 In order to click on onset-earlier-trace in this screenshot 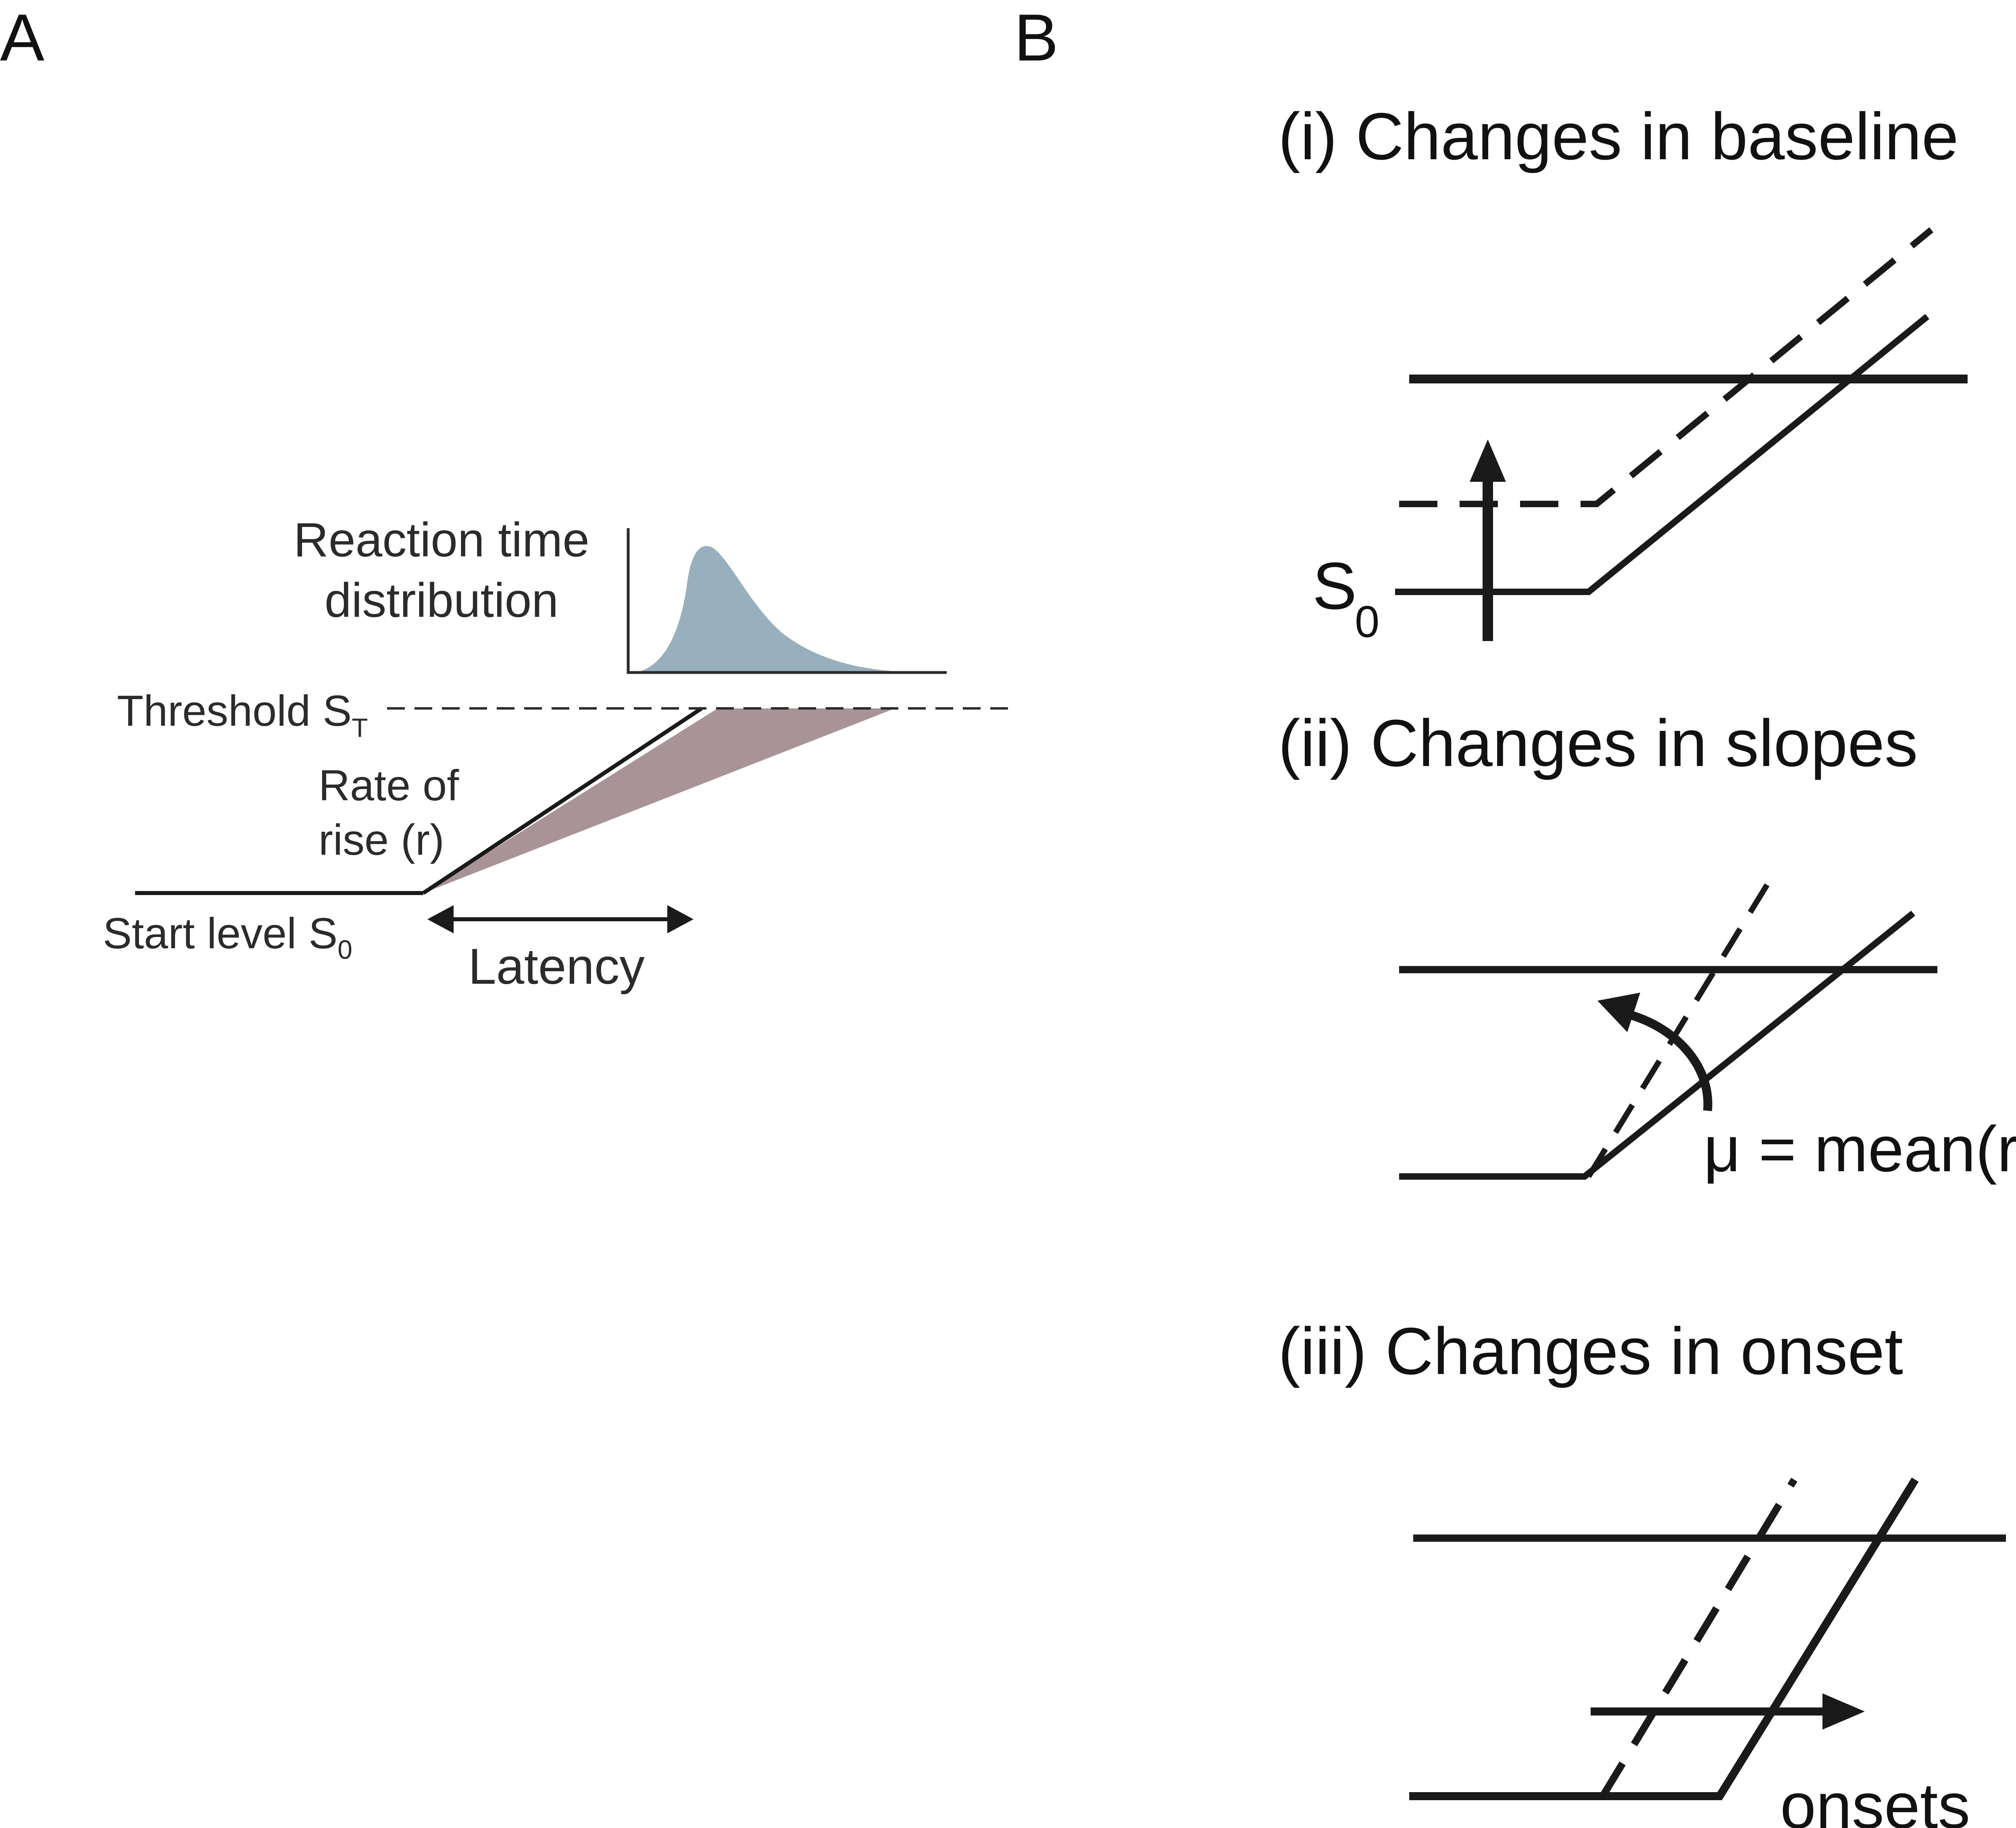, I will do `click(1698, 1638)`.